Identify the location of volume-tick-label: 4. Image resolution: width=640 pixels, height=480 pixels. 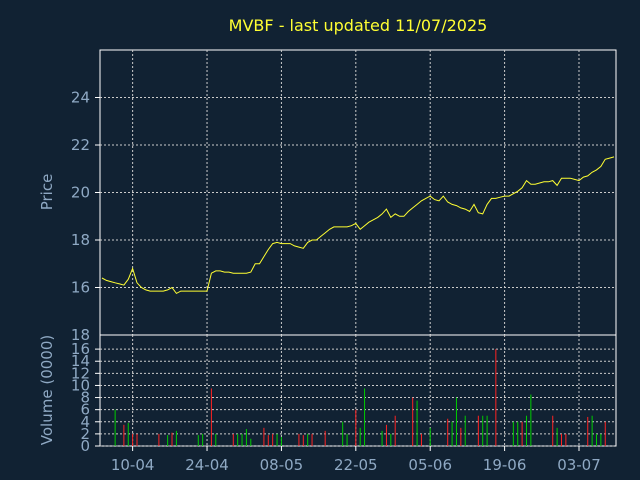
(85, 422).